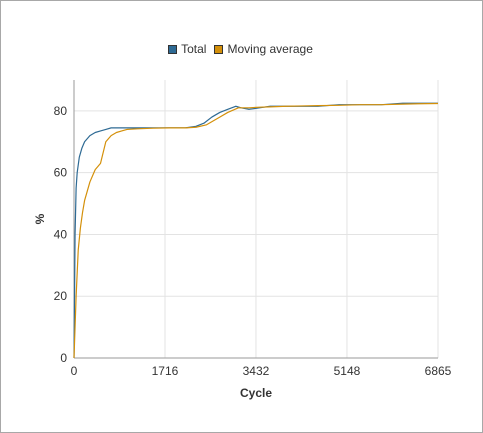 The height and width of the screenshot is (433, 483). What do you see at coordinates (63, 358) in the screenshot?
I see `y-tick-label: 0` at bounding box center [63, 358].